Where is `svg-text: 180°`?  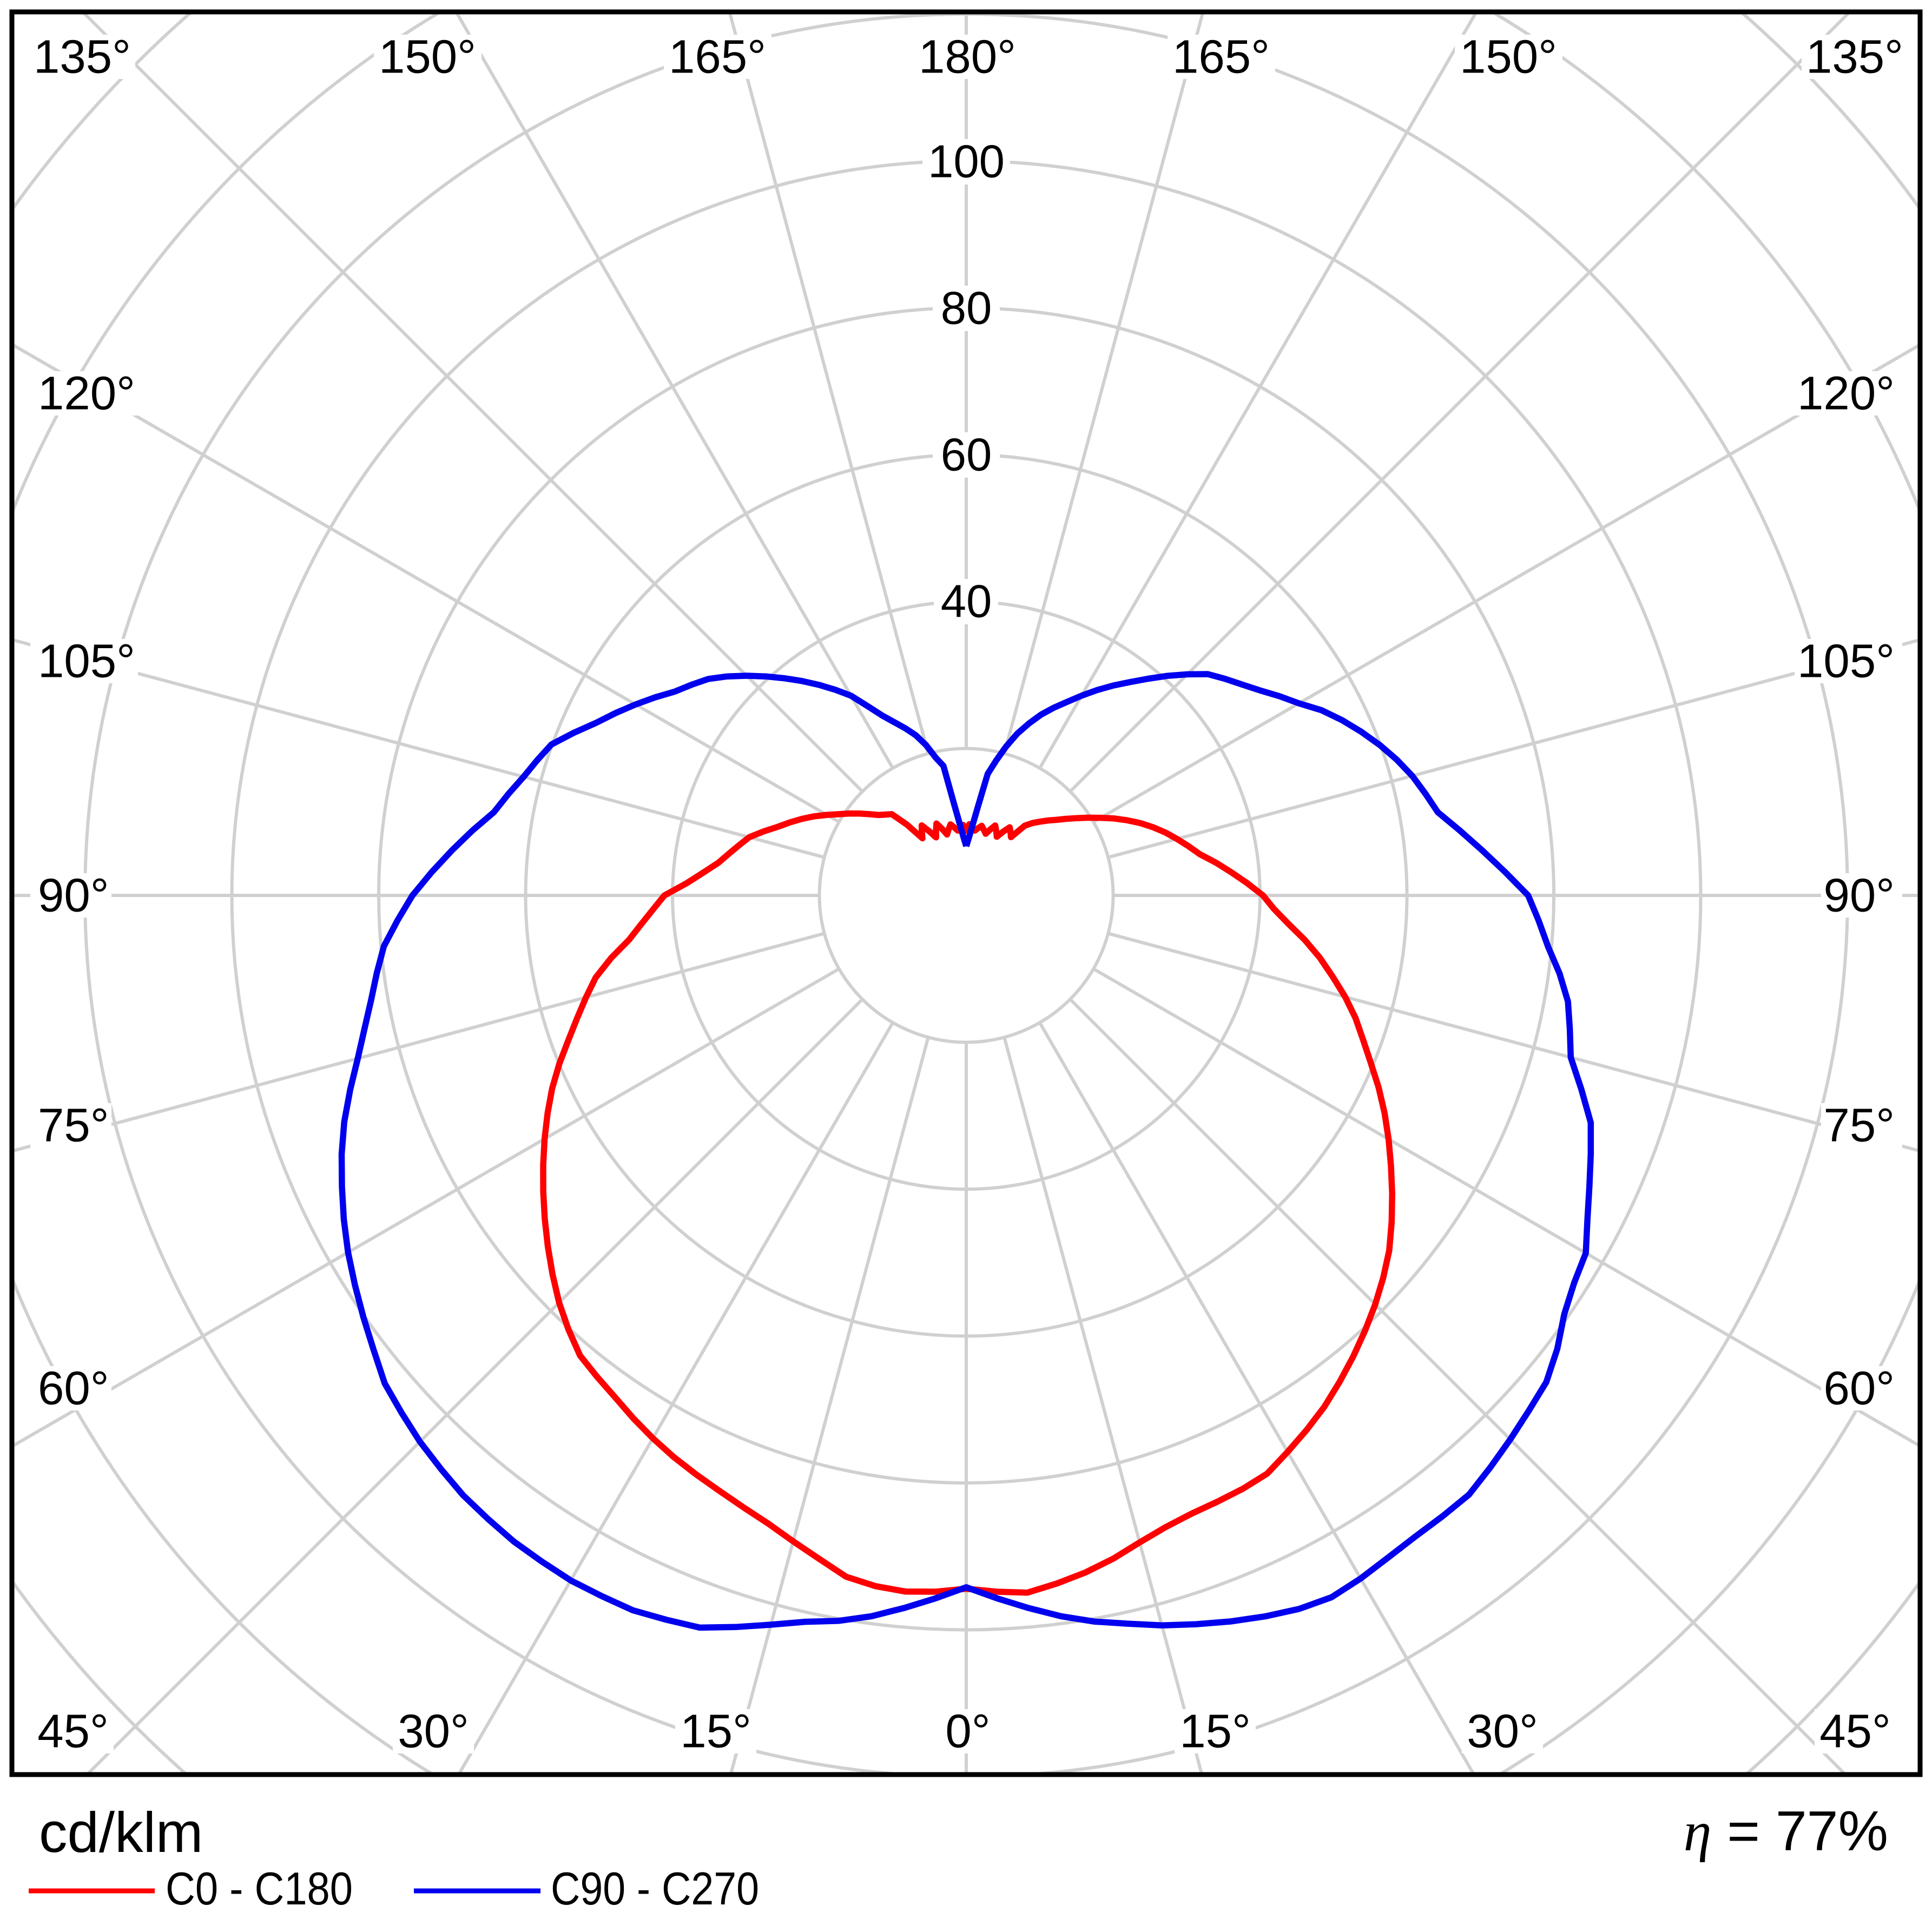 svg-text: 180° is located at coordinates (967, 57).